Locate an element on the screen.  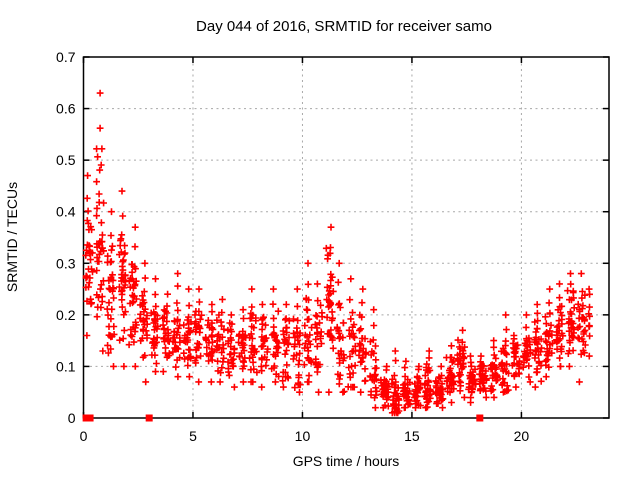
x-tick-label: 15 is located at coordinates (412, 436).